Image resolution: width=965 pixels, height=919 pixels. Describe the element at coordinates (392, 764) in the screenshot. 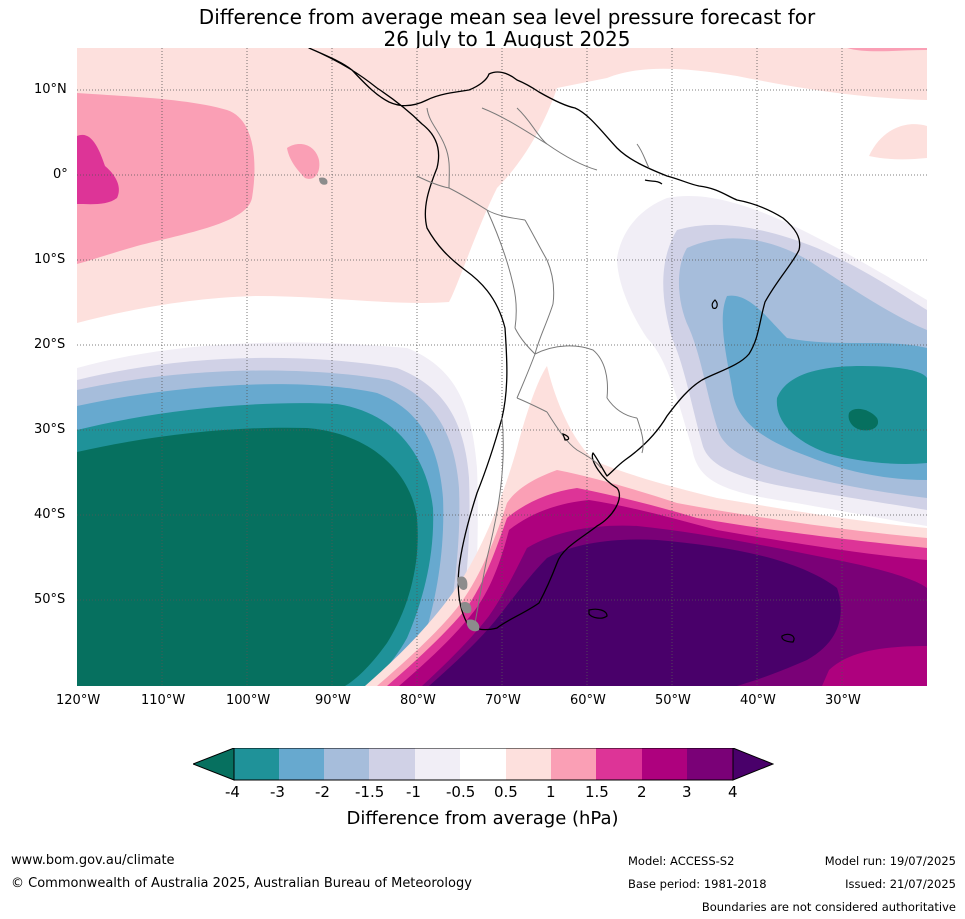

I see `colorbar-bin--1.5--1` at that location.